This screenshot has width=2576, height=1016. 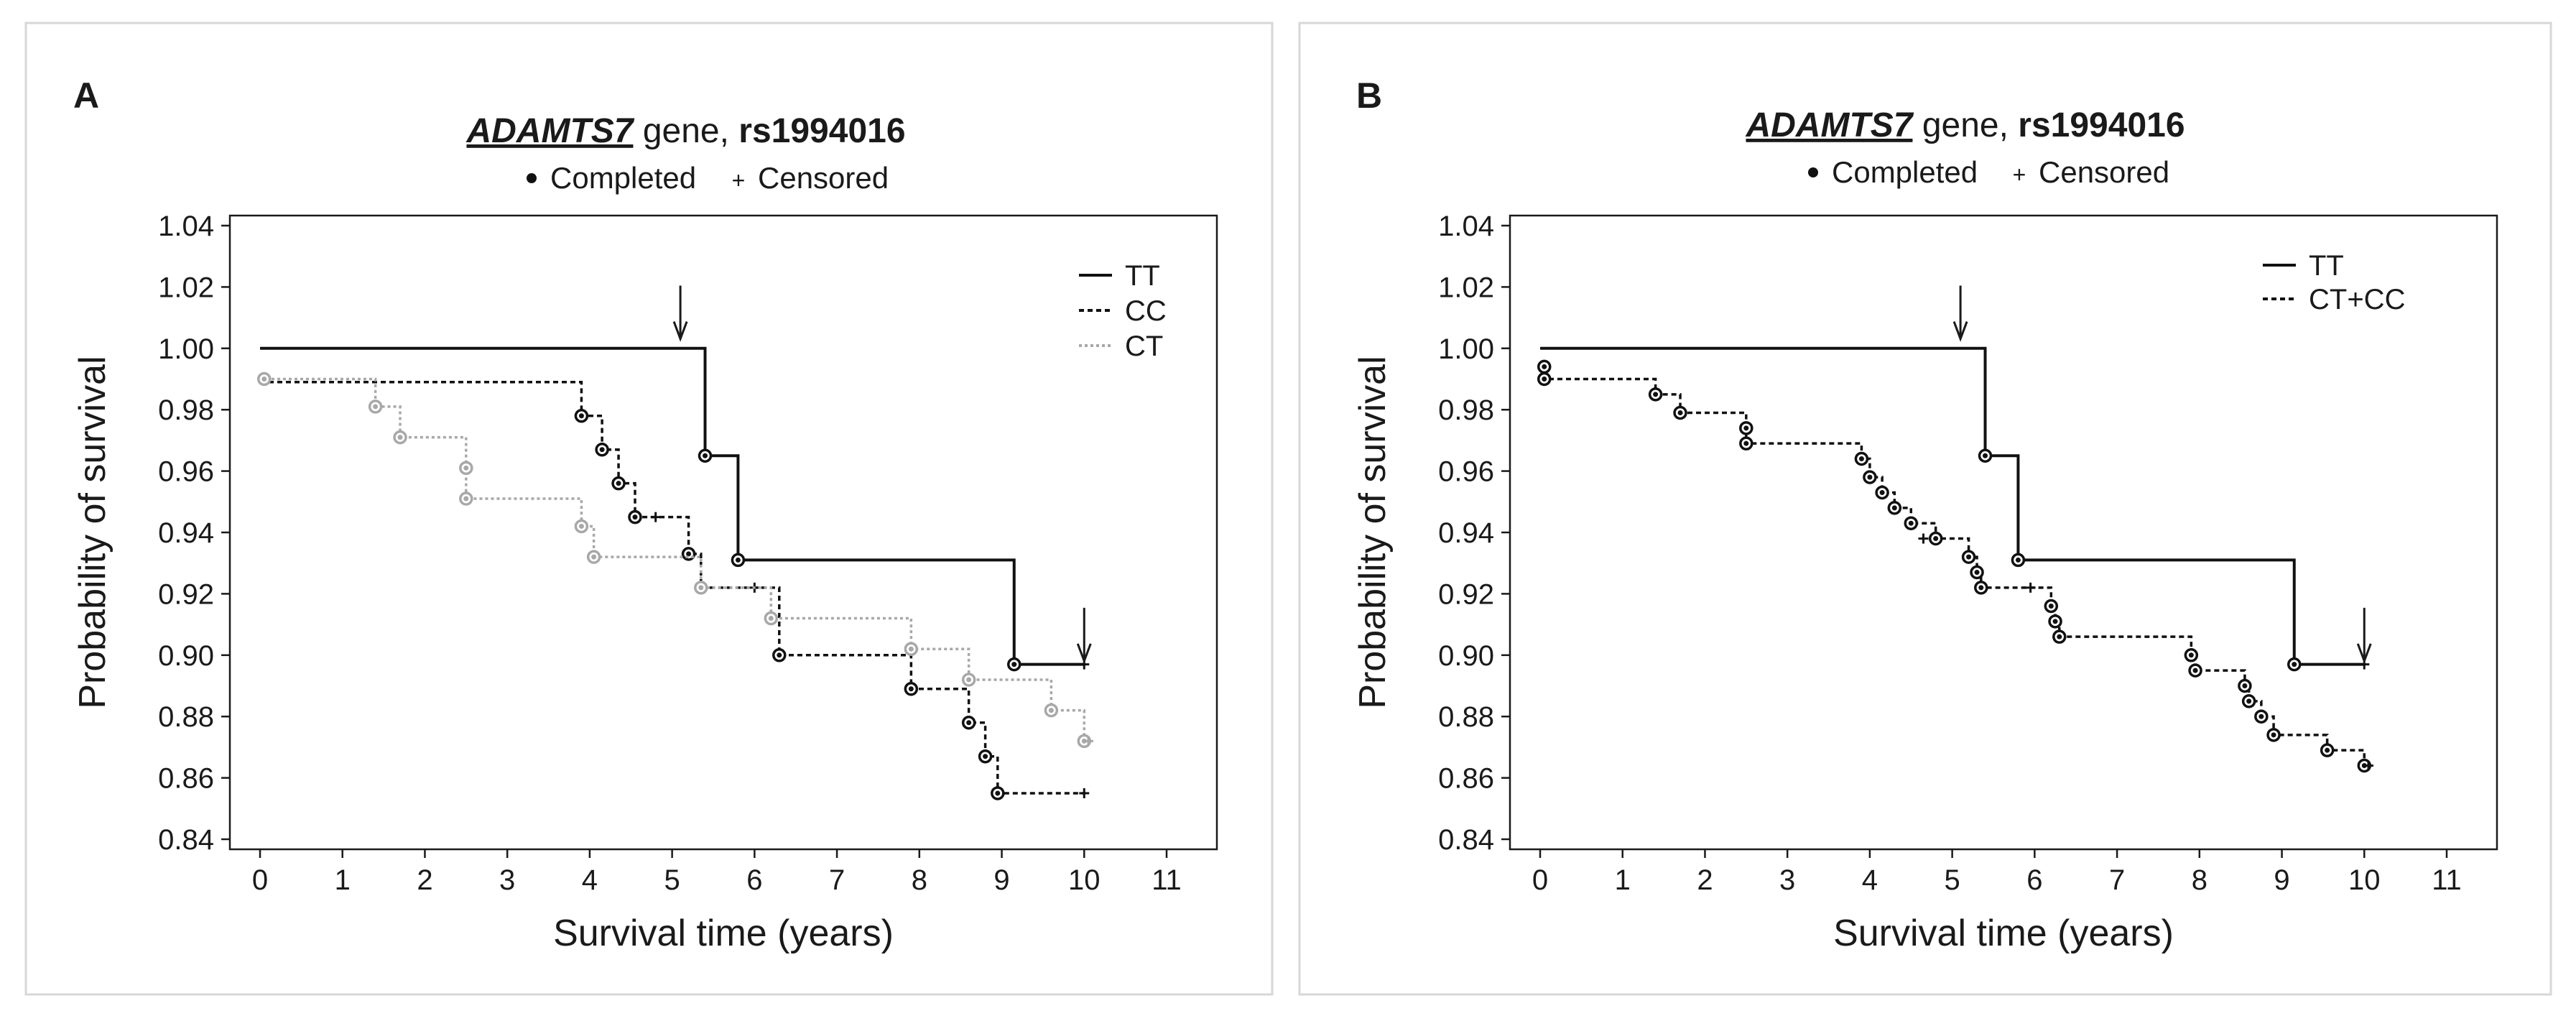 What do you see at coordinates (2104, 172) in the screenshot?
I see `panel-b-censored-legend-label: Censored` at bounding box center [2104, 172].